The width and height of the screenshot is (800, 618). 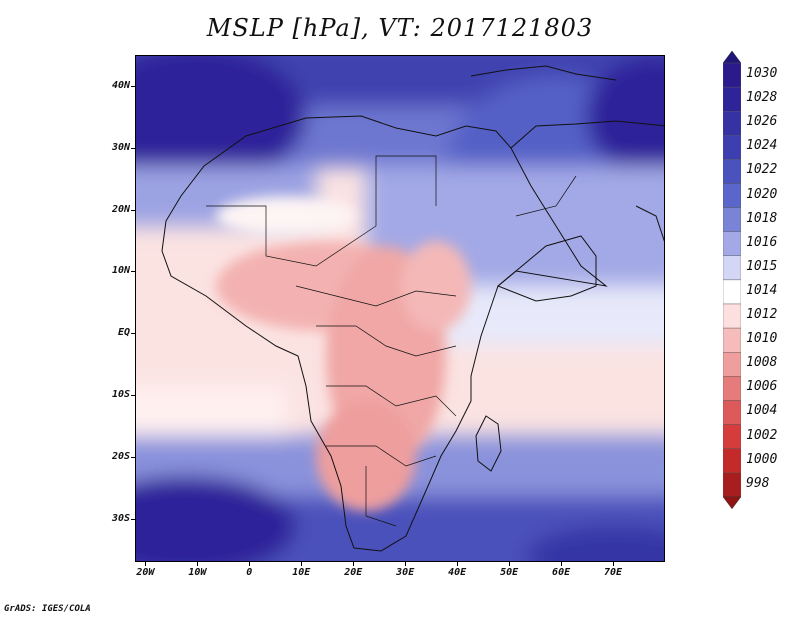 What do you see at coordinates (595, 543) in the screenshot?
I see `south-indian-high` at bounding box center [595, 543].